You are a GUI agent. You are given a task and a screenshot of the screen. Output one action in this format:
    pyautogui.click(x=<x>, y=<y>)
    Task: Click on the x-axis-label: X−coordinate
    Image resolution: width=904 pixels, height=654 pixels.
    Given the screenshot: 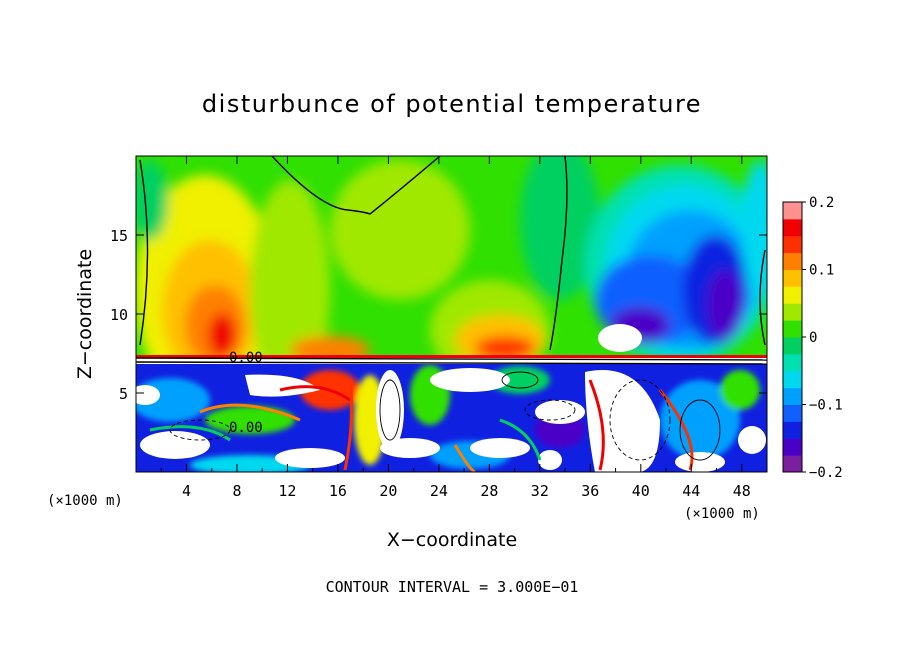 What is the action you would take?
    pyautogui.click(x=452, y=540)
    